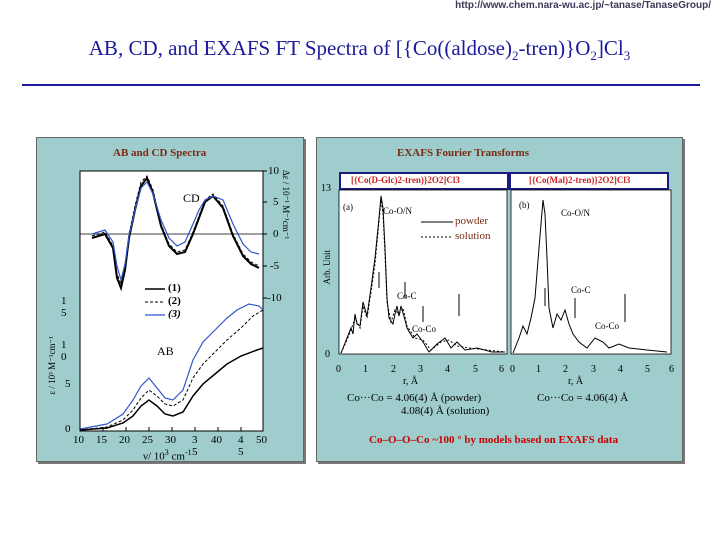 This screenshot has height=539, width=719. Describe the element at coordinates (78, 440) in the screenshot. I see `x-tick: 10` at that location.